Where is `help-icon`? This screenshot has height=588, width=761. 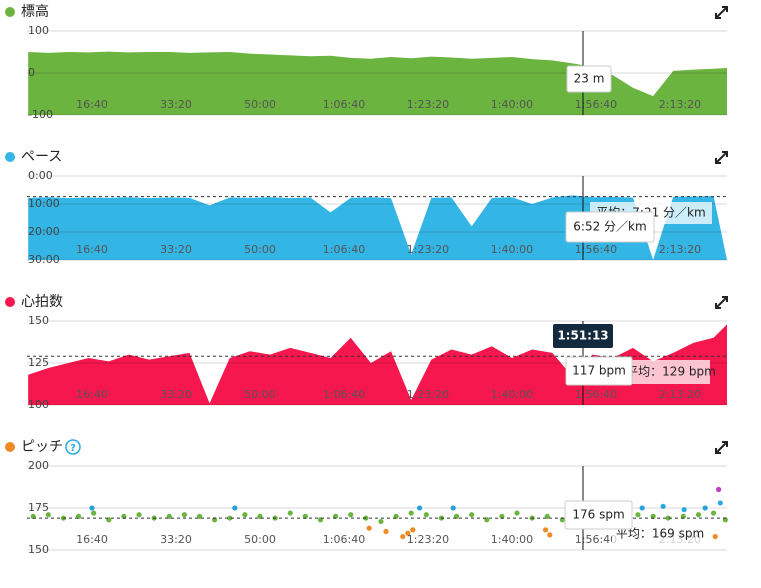
help-icon is located at coordinates (73, 447).